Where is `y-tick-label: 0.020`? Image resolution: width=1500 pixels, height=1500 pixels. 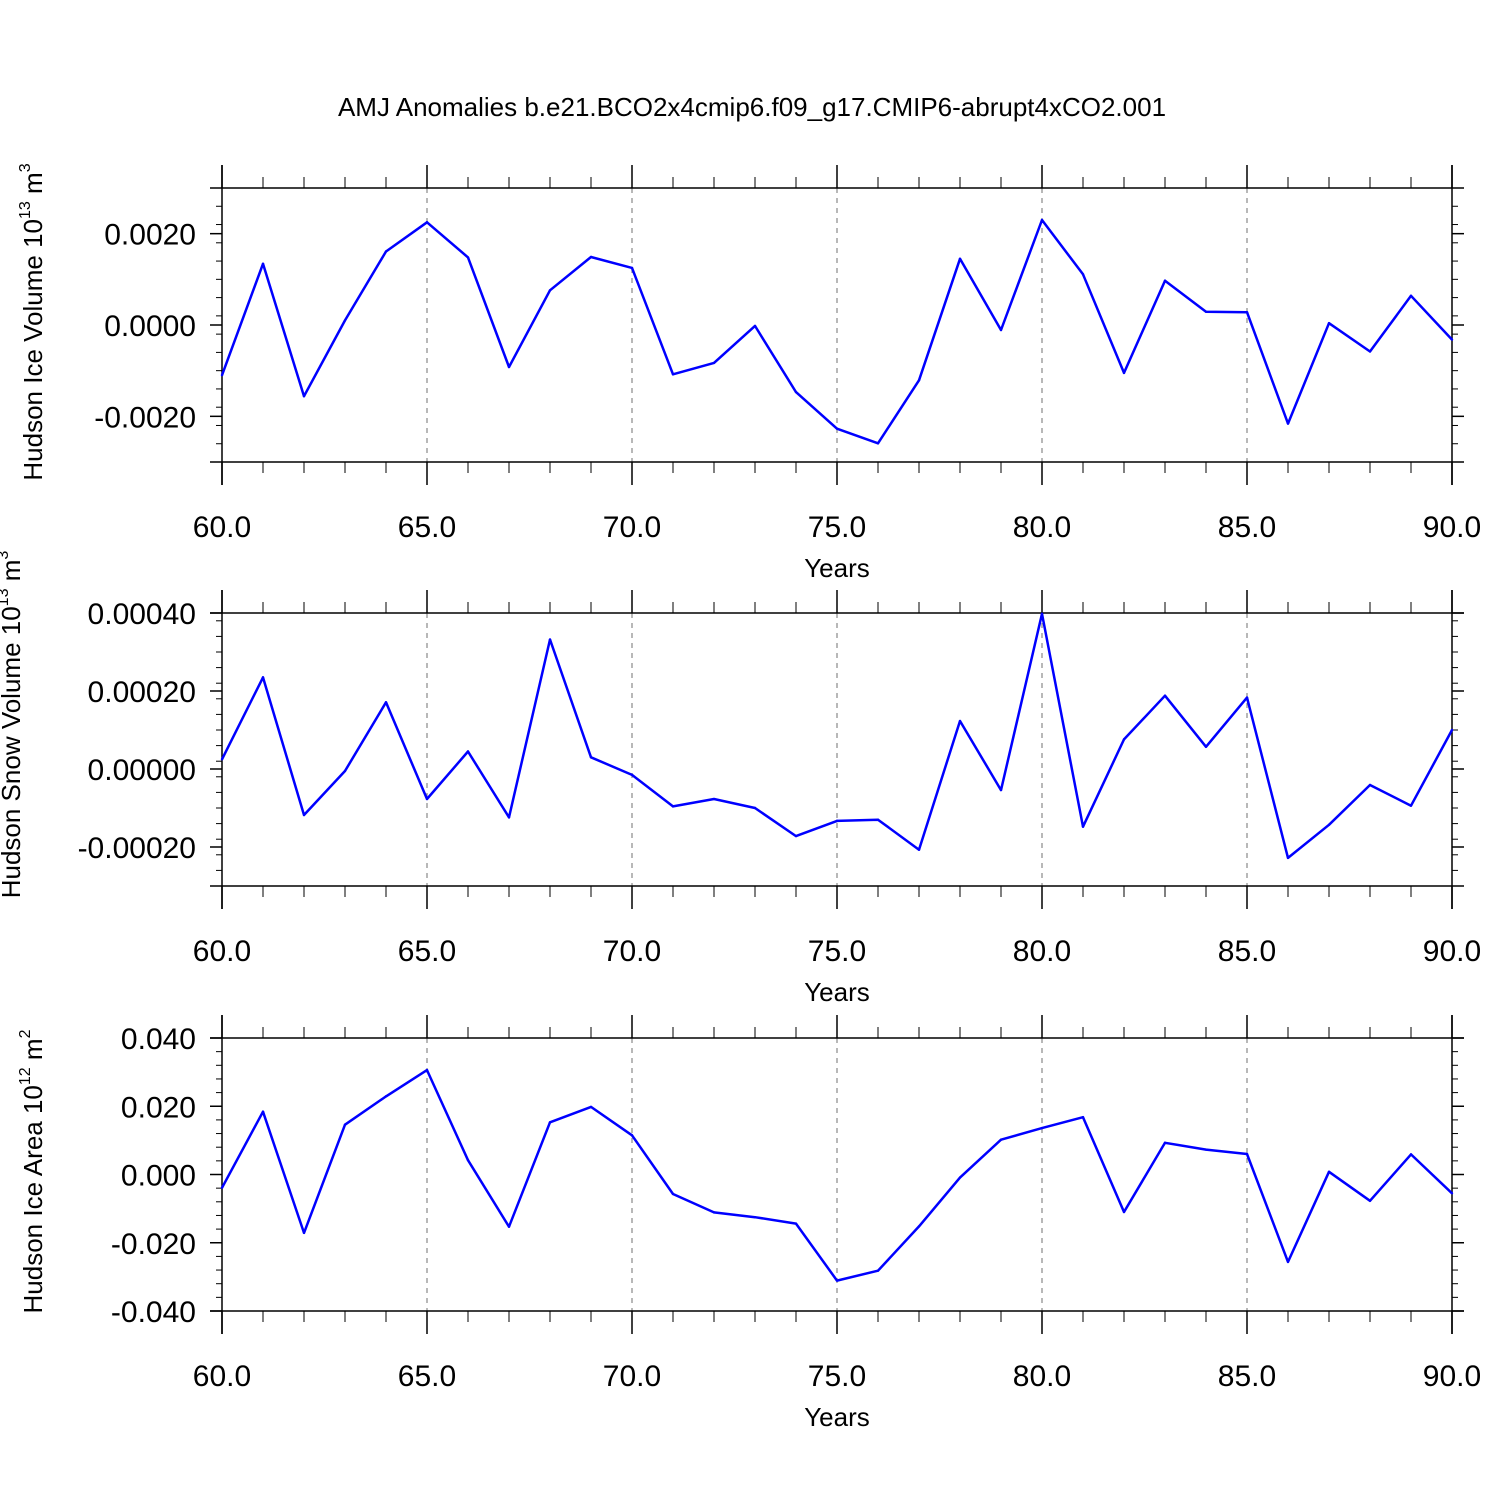 y-tick-label: 0.020 is located at coordinates (158, 1107).